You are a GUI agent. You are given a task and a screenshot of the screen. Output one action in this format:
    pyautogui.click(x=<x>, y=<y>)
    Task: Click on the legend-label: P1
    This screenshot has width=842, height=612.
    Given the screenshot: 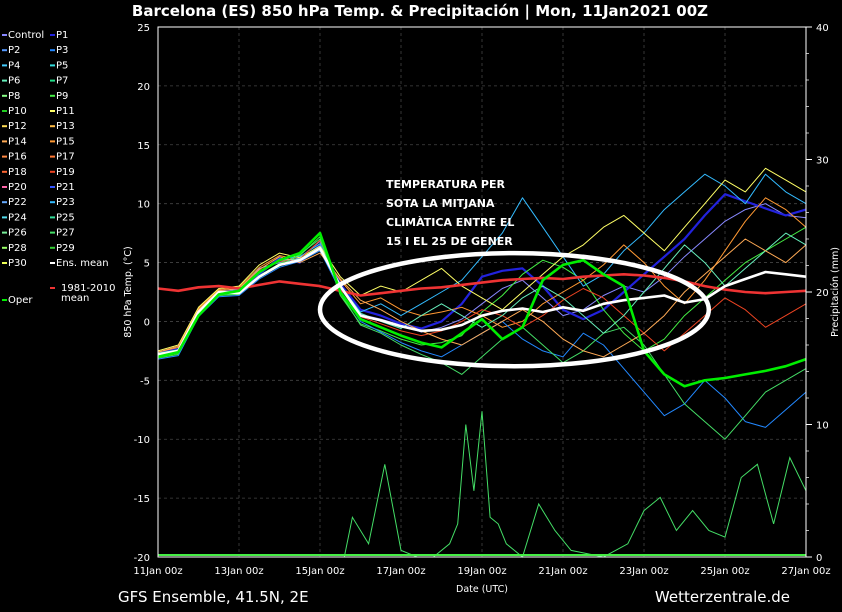 What is the action you would take?
    pyautogui.click(x=62, y=35)
    